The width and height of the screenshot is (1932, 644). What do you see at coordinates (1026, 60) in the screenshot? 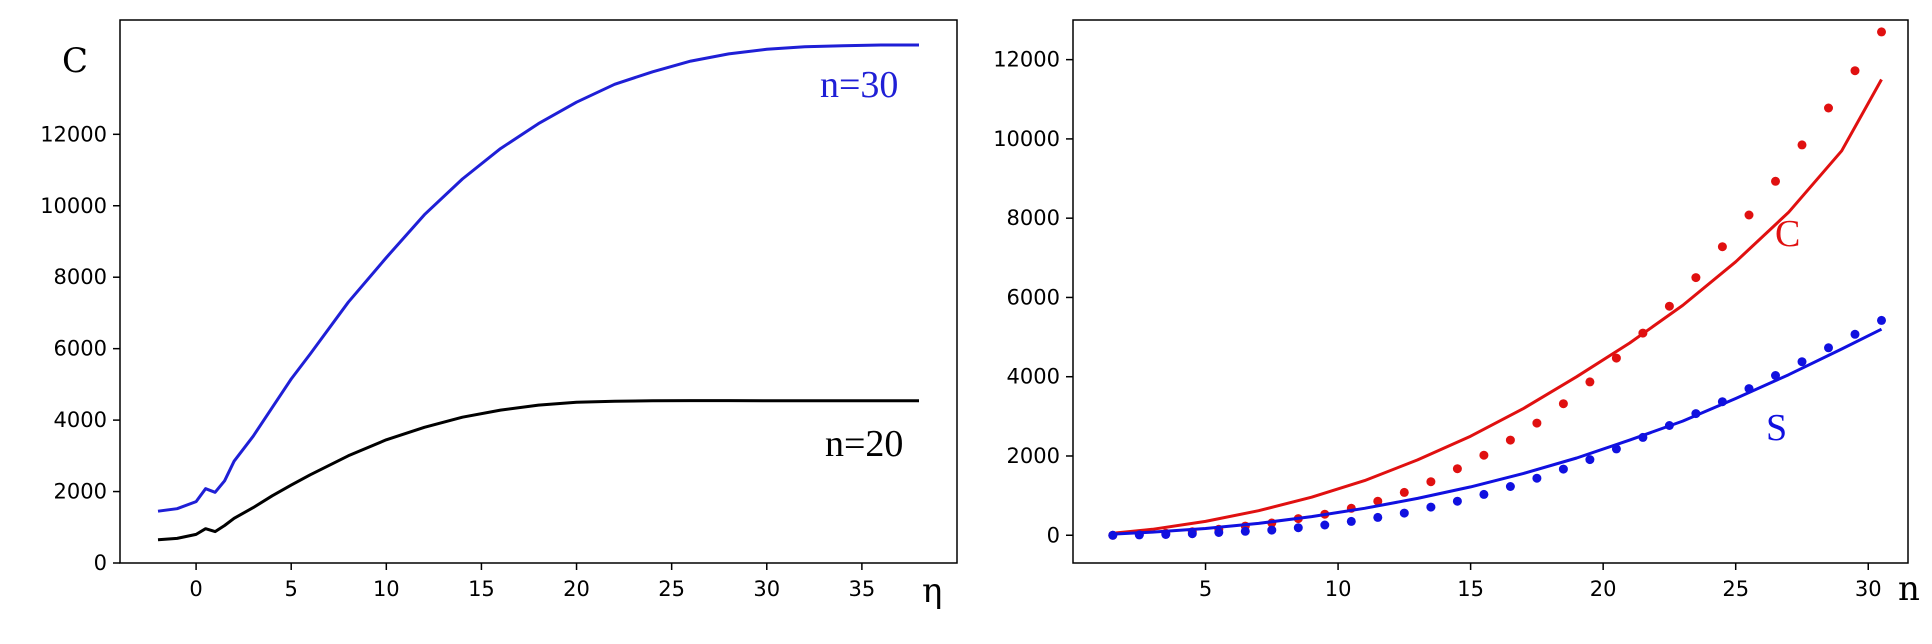
I see `right-y-tick-label: 12000` at bounding box center [1026, 60].